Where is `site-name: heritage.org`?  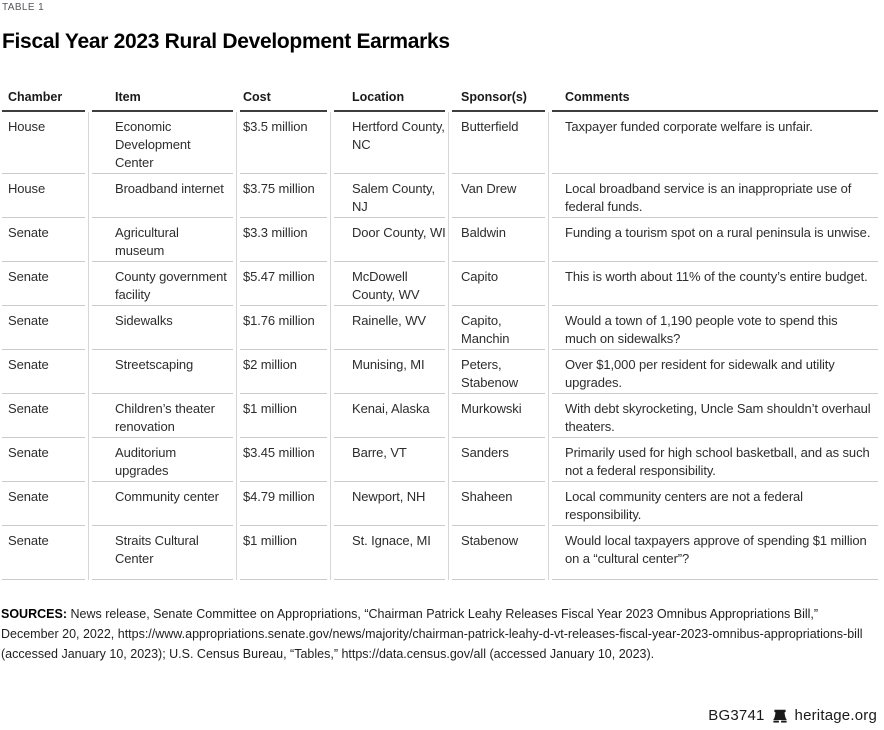
site-name: heritage.org is located at coordinates (835, 715).